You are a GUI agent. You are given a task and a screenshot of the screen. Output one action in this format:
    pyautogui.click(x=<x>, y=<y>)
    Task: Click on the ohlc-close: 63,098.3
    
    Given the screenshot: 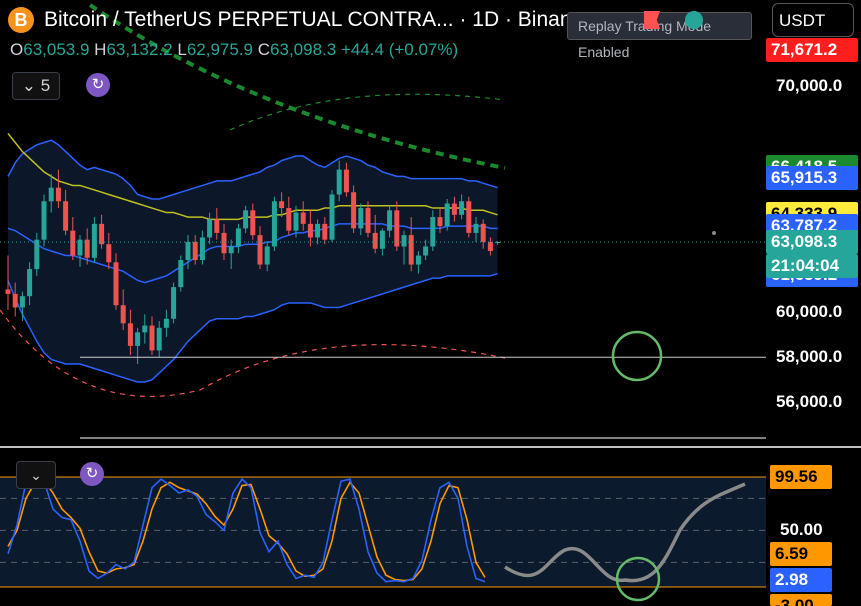 What is the action you would take?
    pyautogui.click(x=303, y=49)
    